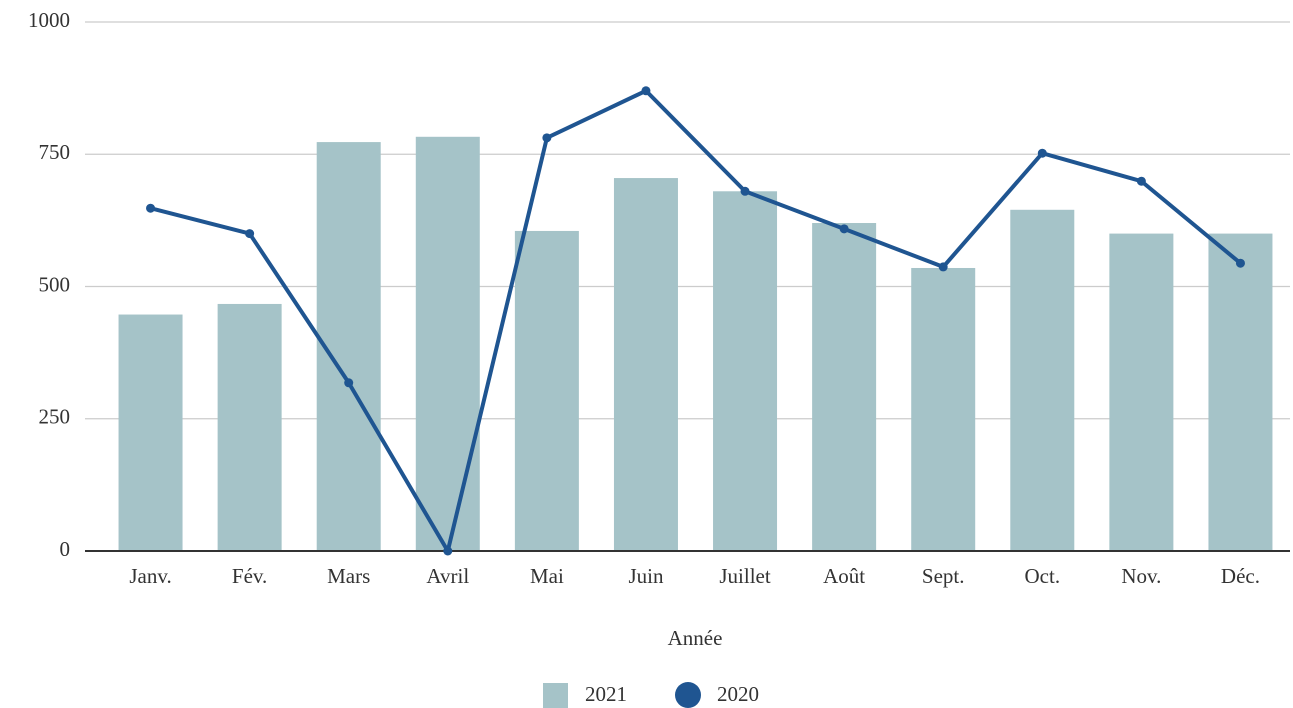  What do you see at coordinates (744, 576) in the screenshot?
I see `x-tick-label: Juillet` at bounding box center [744, 576].